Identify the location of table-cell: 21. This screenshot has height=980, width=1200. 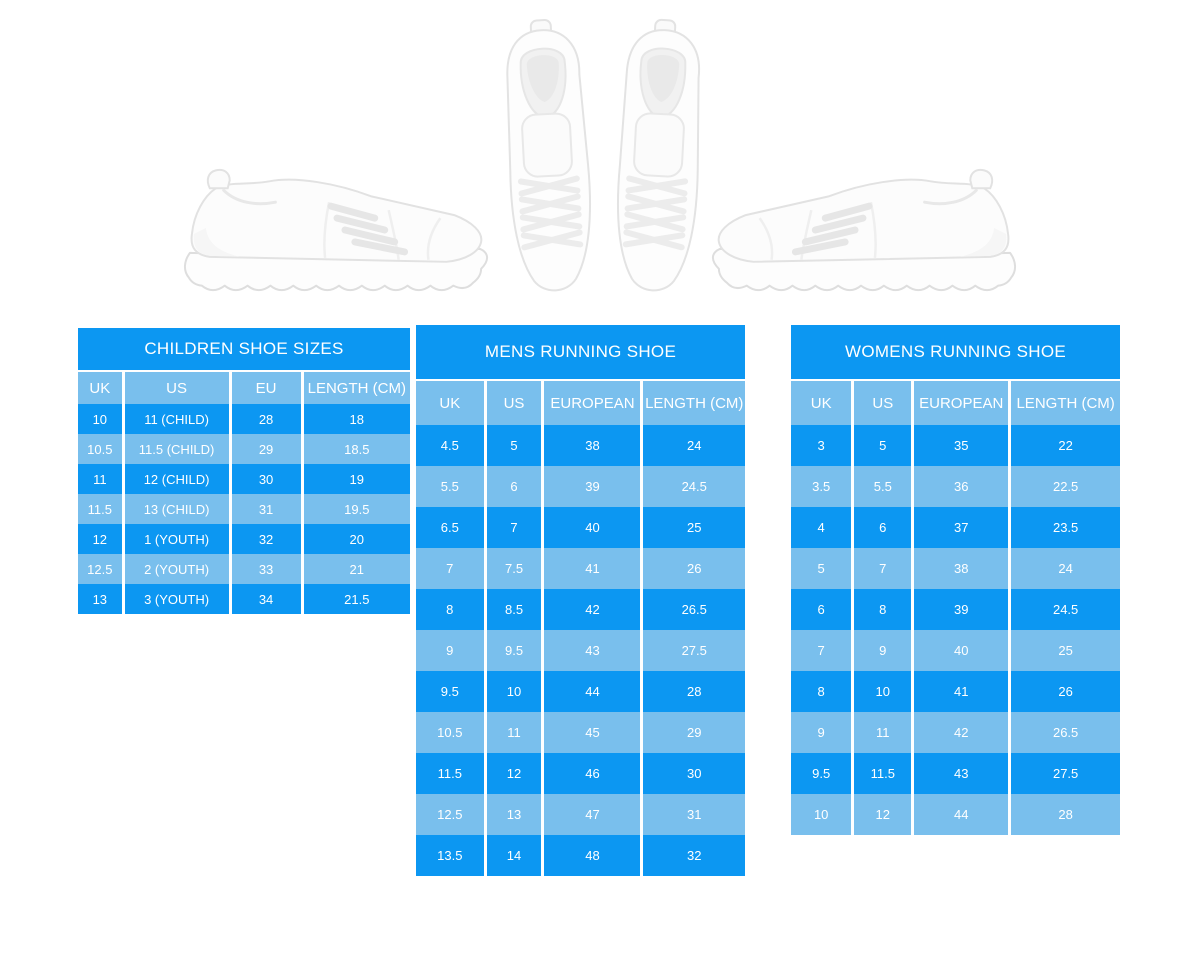
(355, 569).